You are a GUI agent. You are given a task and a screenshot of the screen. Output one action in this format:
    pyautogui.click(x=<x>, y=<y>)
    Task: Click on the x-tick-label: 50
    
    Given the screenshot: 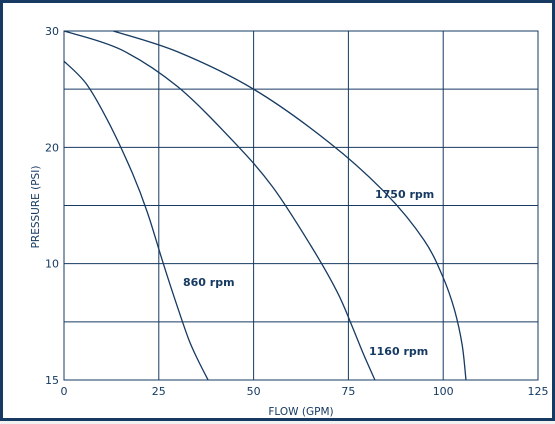 What is the action you would take?
    pyautogui.click(x=254, y=391)
    